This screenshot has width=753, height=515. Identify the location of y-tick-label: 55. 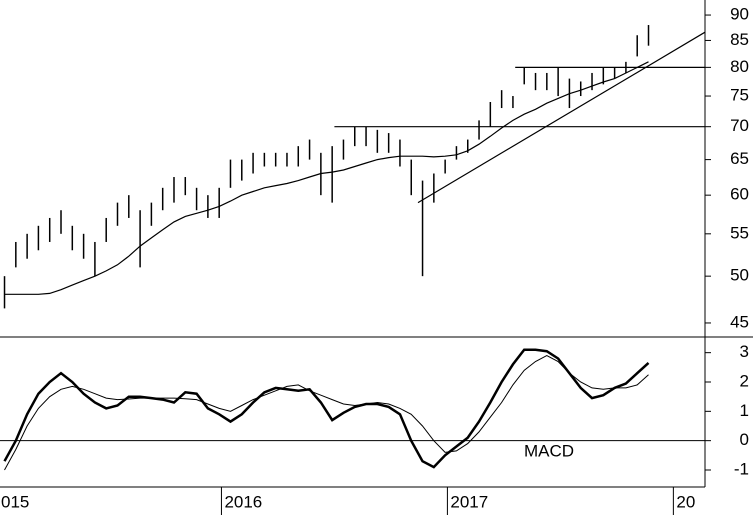
(739, 232).